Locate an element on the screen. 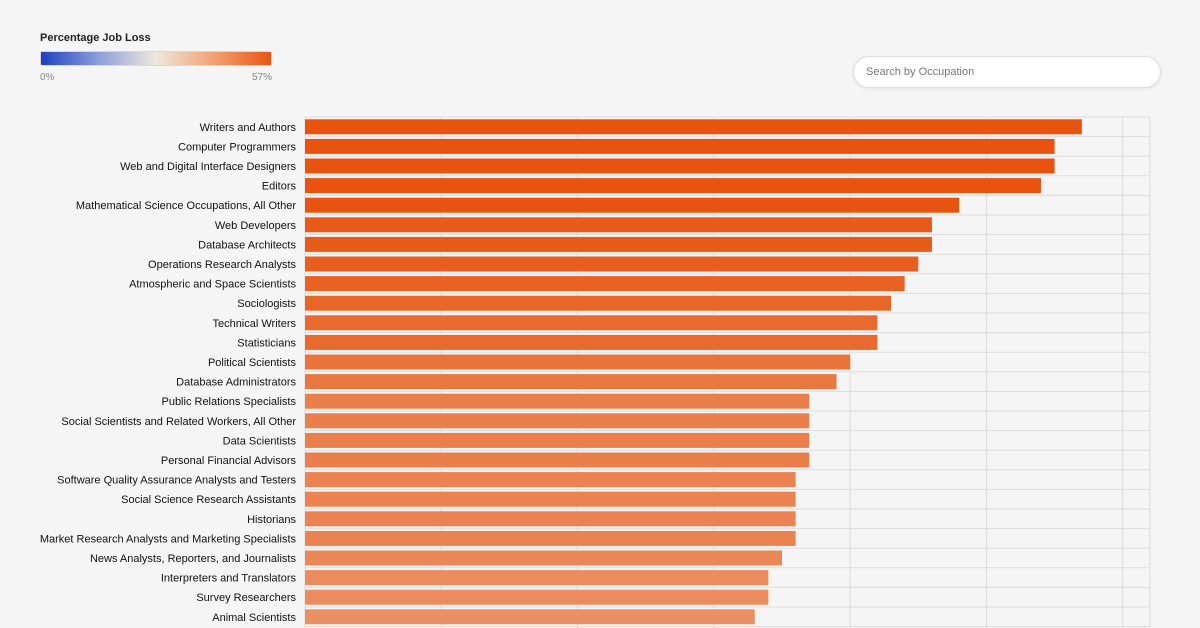 The image size is (1200, 628). category-label: Statisticians is located at coordinates (266, 343).